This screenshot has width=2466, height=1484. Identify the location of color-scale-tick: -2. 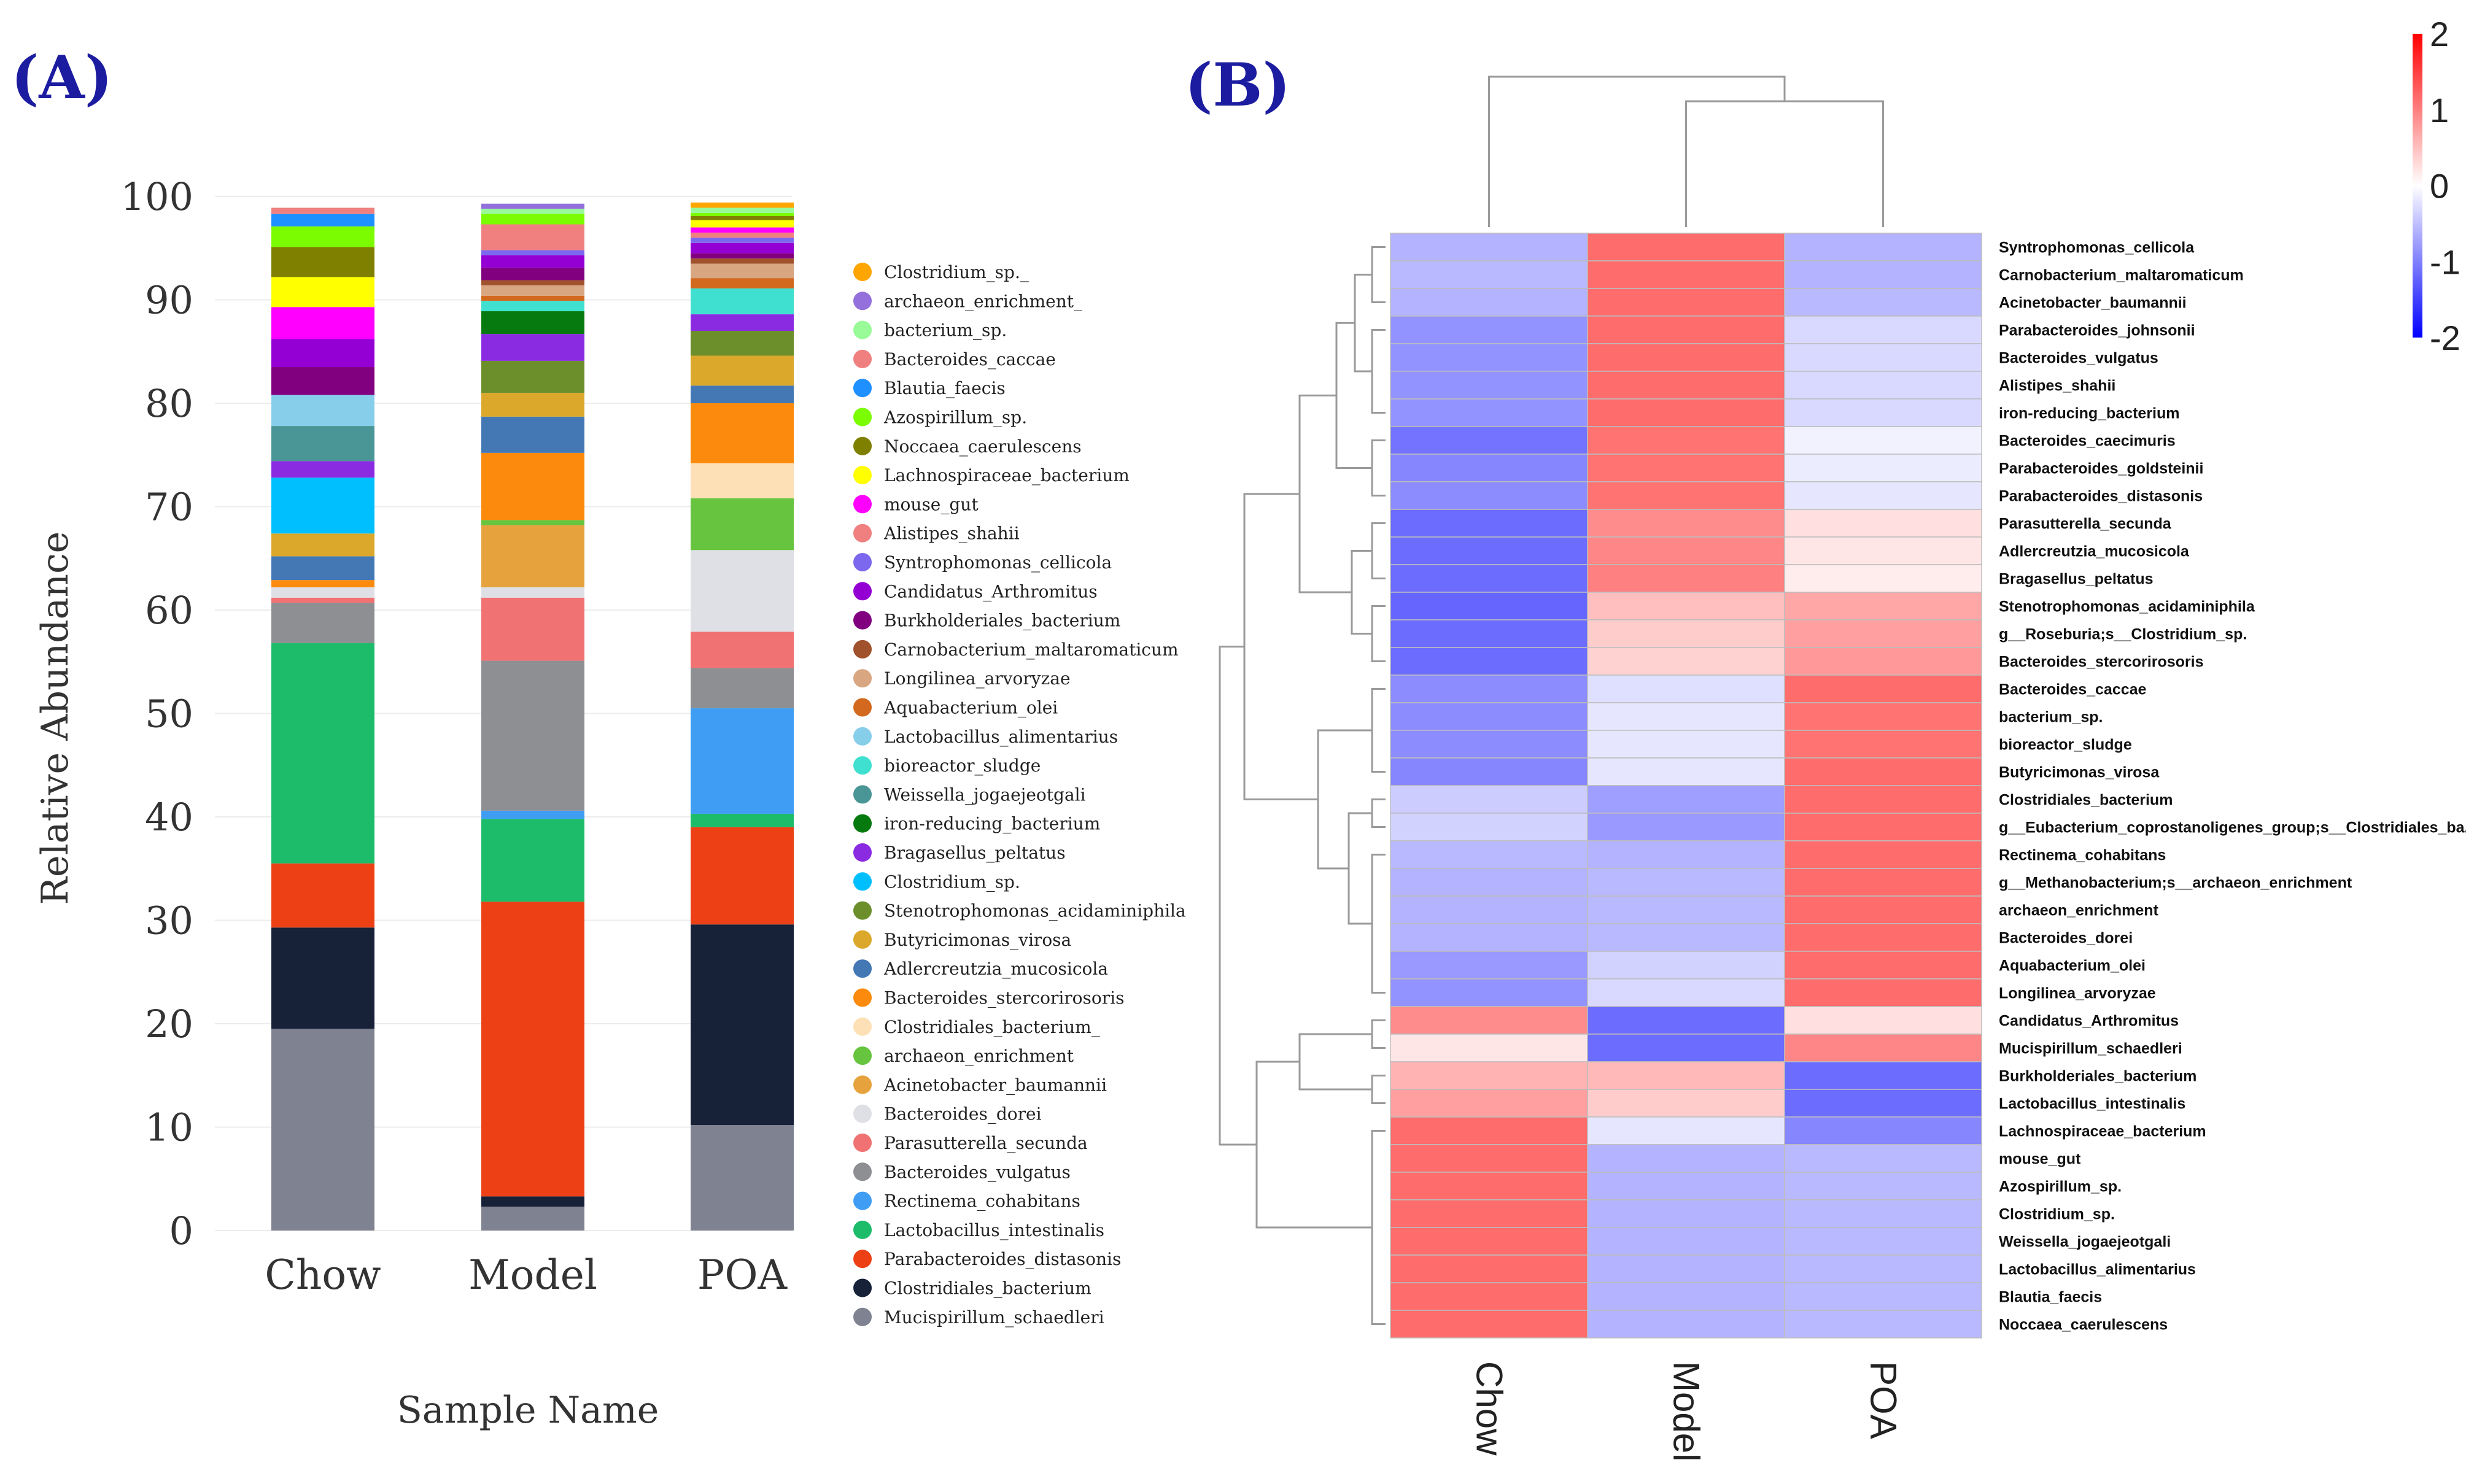
(2445, 338).